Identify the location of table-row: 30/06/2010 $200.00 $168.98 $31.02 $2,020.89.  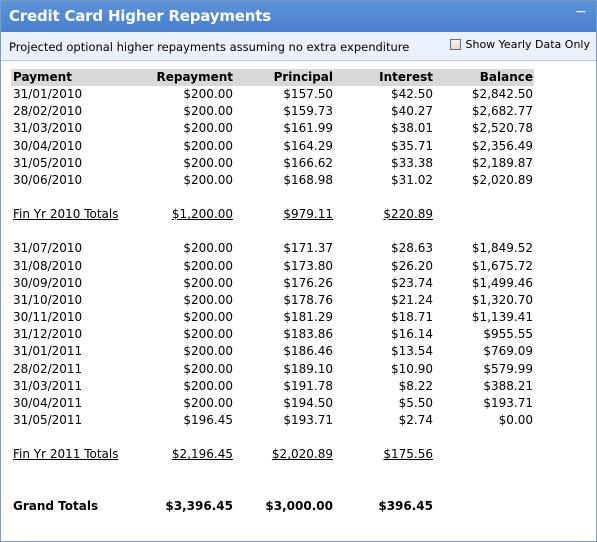
(272, 180).